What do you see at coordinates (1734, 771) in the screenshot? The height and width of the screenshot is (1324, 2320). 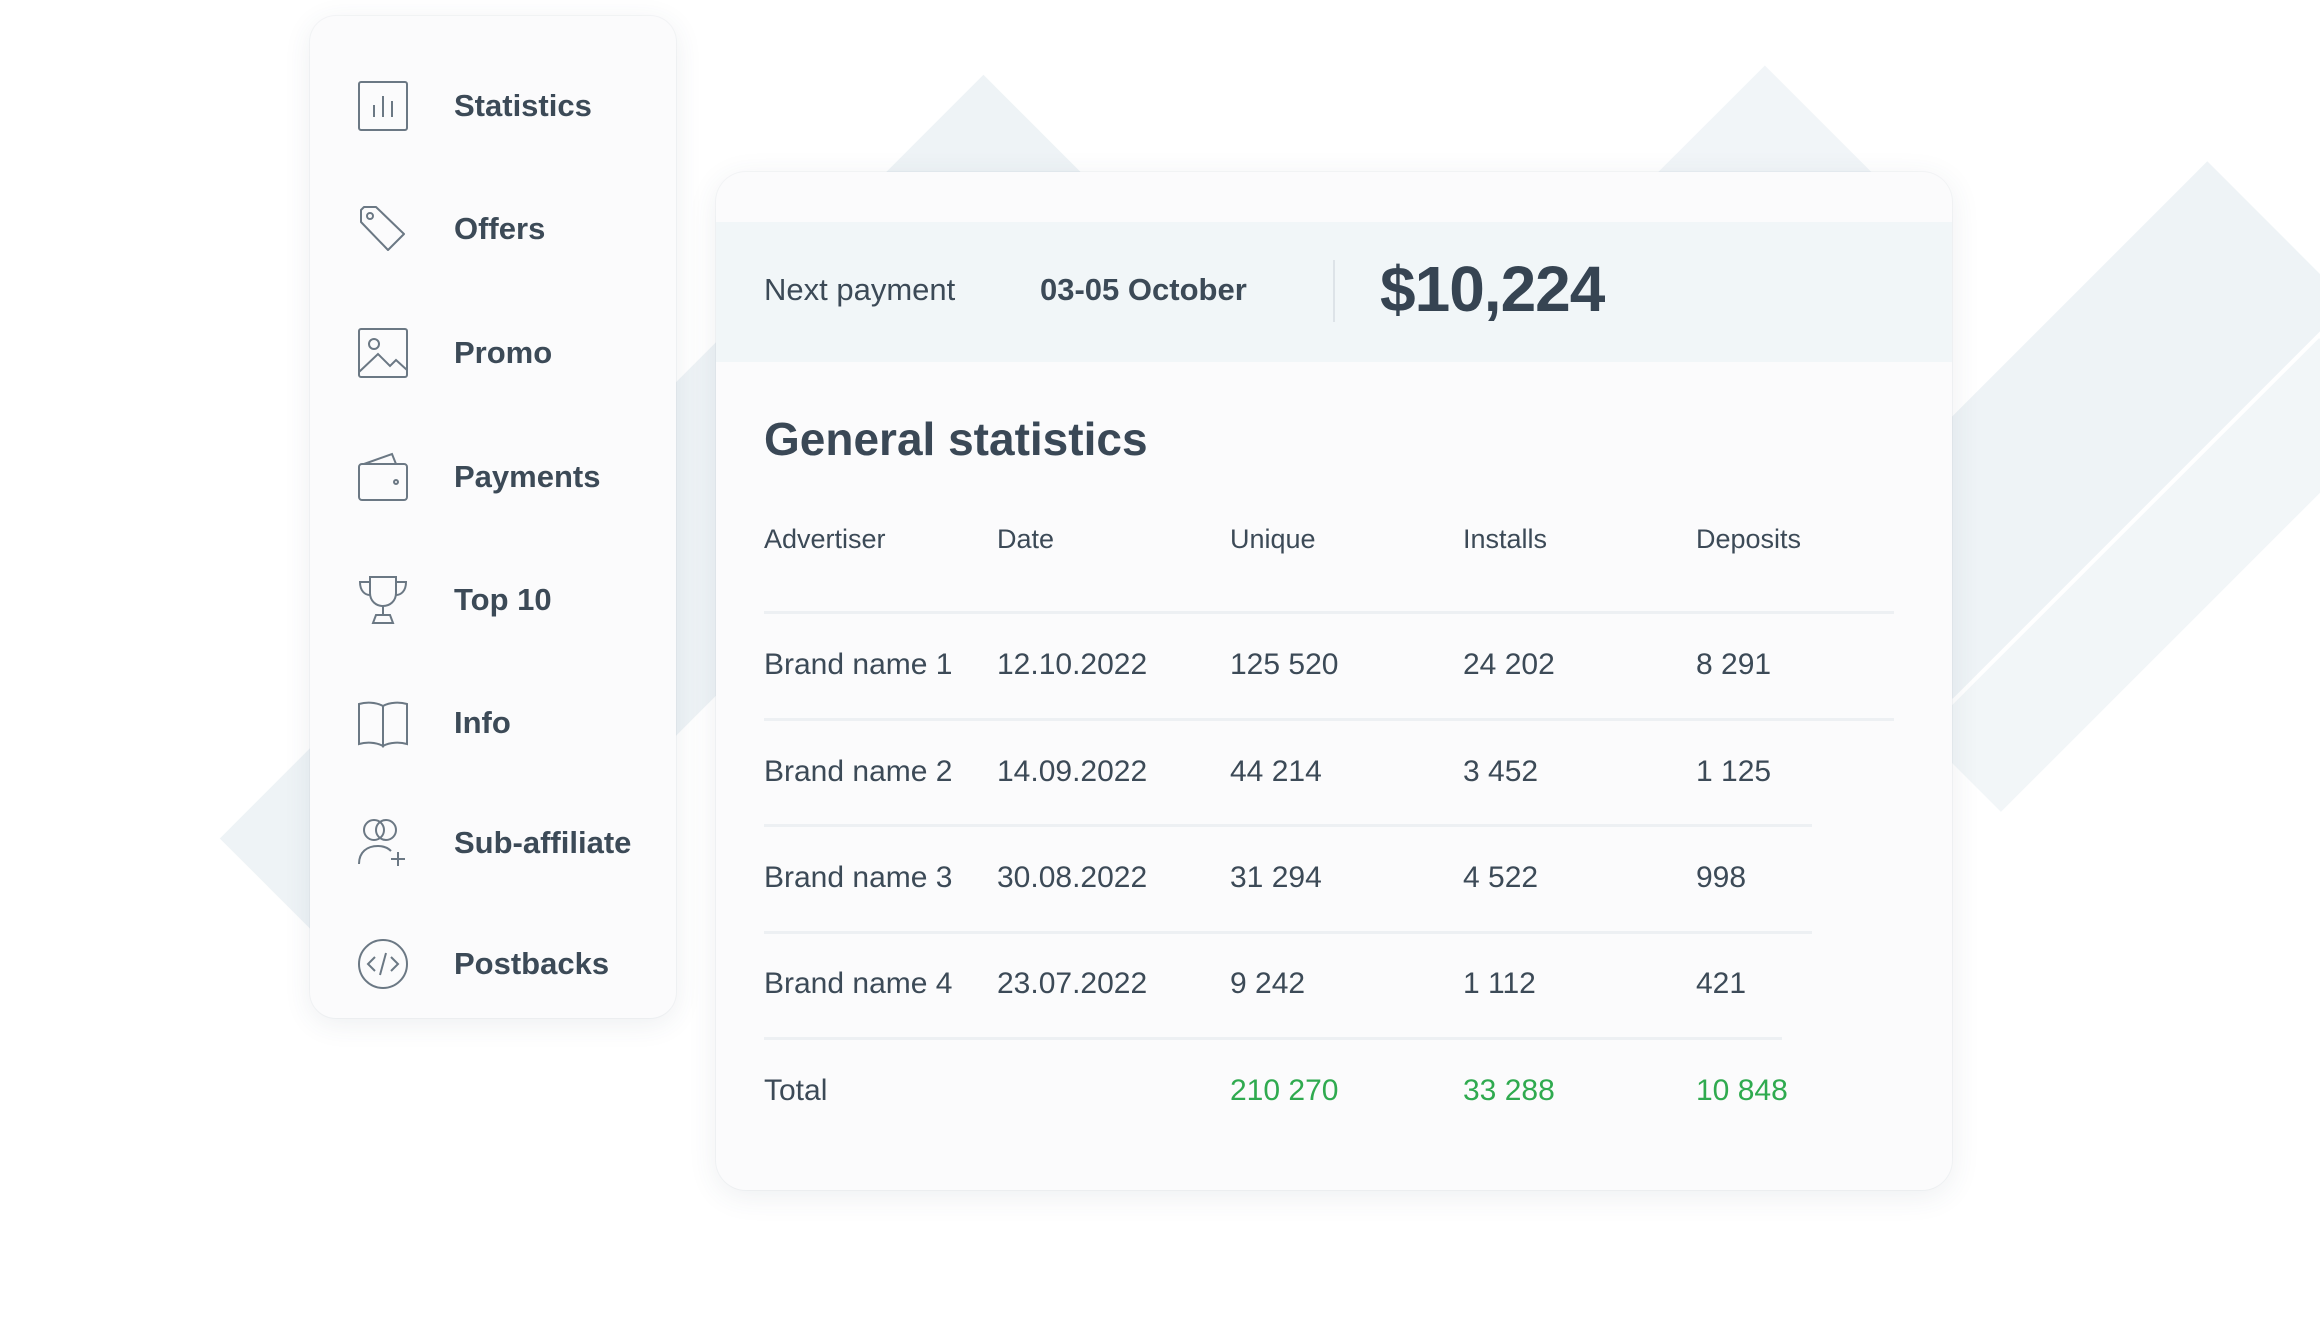 I see `cell-deposits: 1 125` at bounding box center [1734, 771].